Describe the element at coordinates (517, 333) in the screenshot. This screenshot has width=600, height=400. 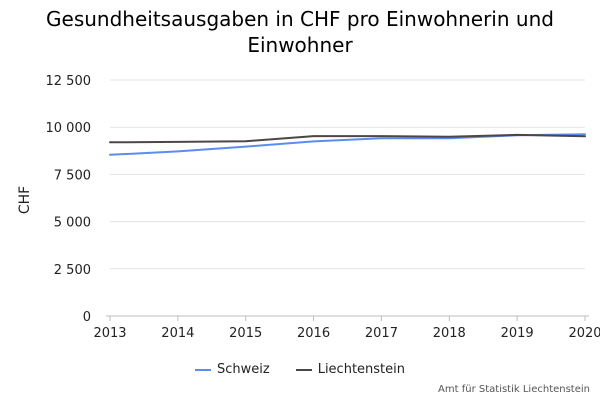
I see `x-tick-label: 2019` at that location.